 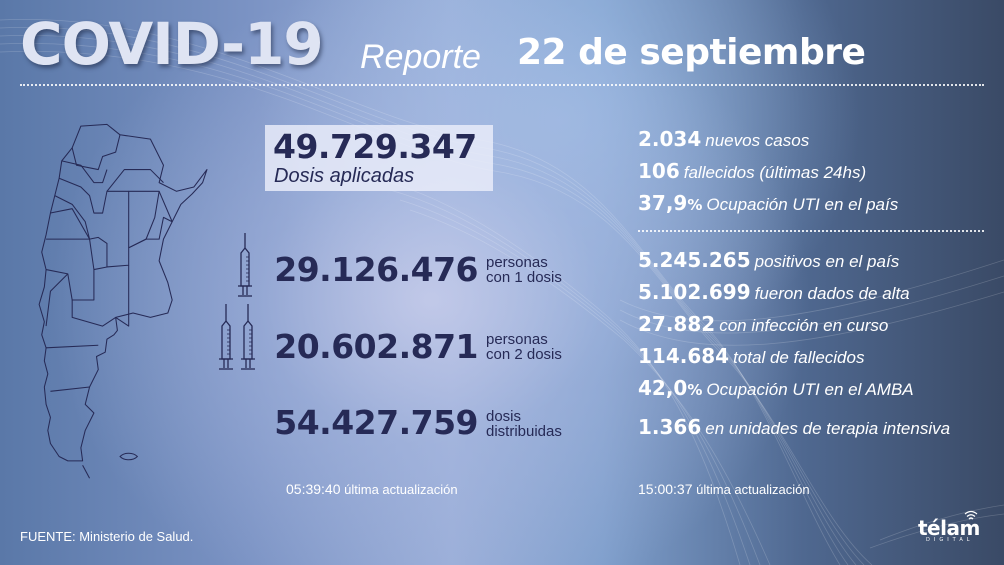 I want to click on header-divider, so click(x=502, y=85).